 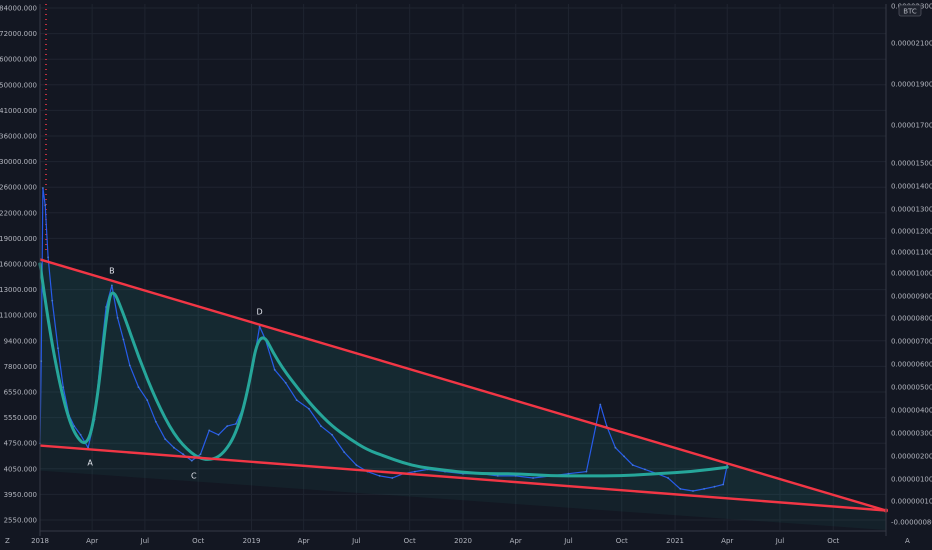 I want to click on corner-left-label: Z, so click(x=7, y=541).